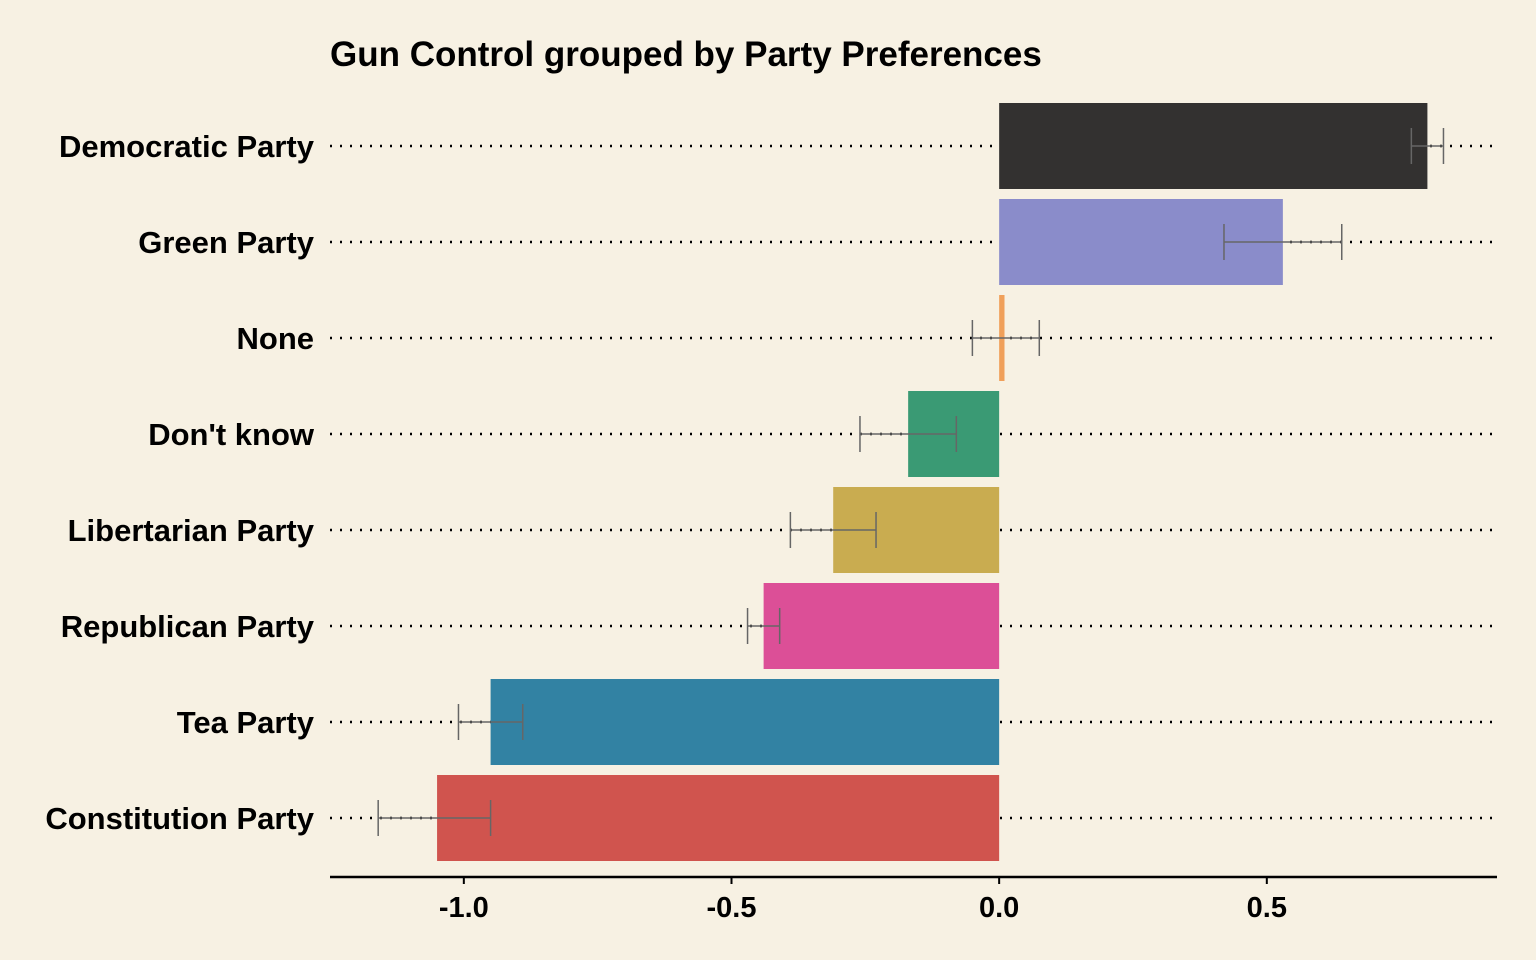  What do you see at coordinates (718, 818) in the screenshot?
I see `bar-constitution-party` at bounding box center [718, 818].